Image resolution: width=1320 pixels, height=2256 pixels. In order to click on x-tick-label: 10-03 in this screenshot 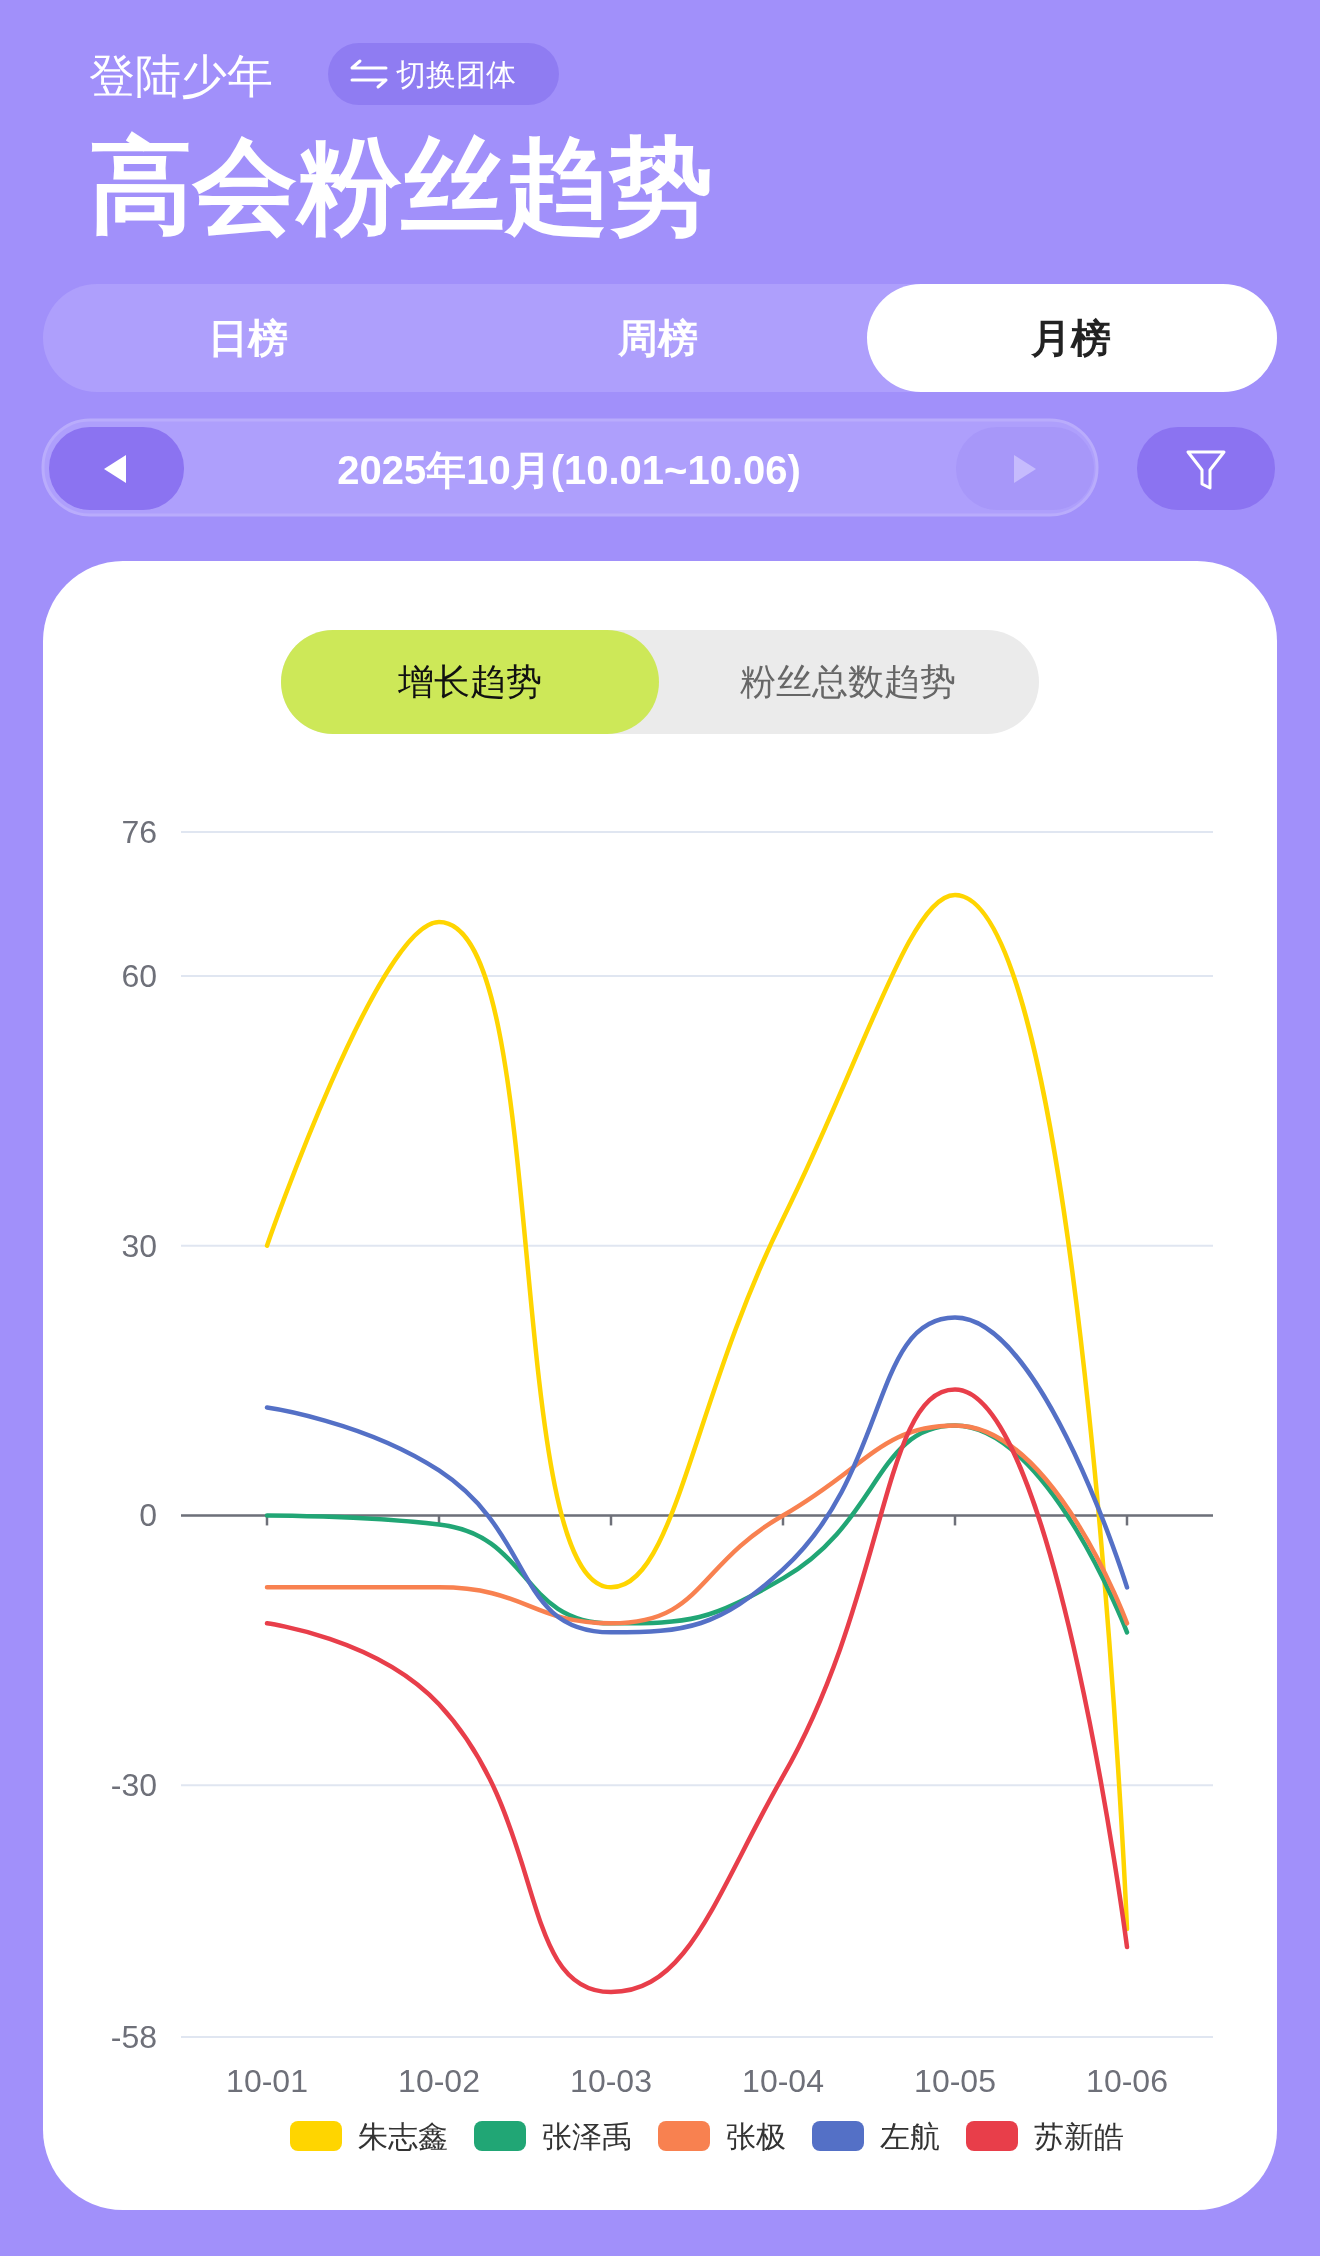, I will do `click(611, 2081)`.